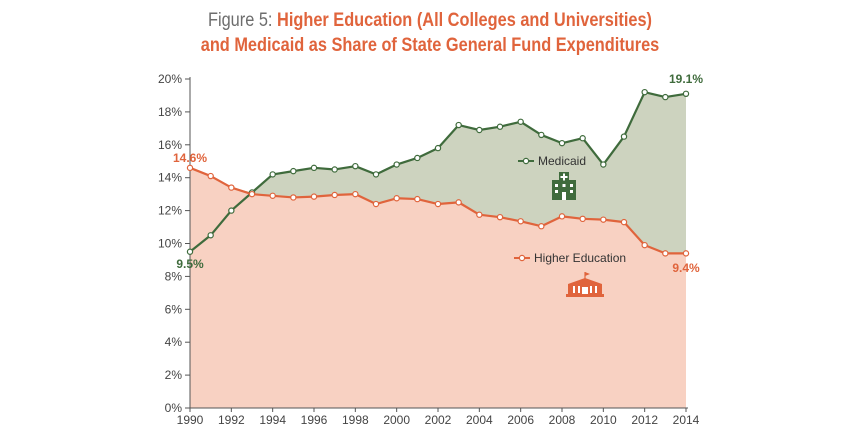 Image resolution: width=860 pixels, height=439 pixels. Describe the element at coordinates (355, 420) in the screenshot. I see `x-tick-label: 1998` at that location.